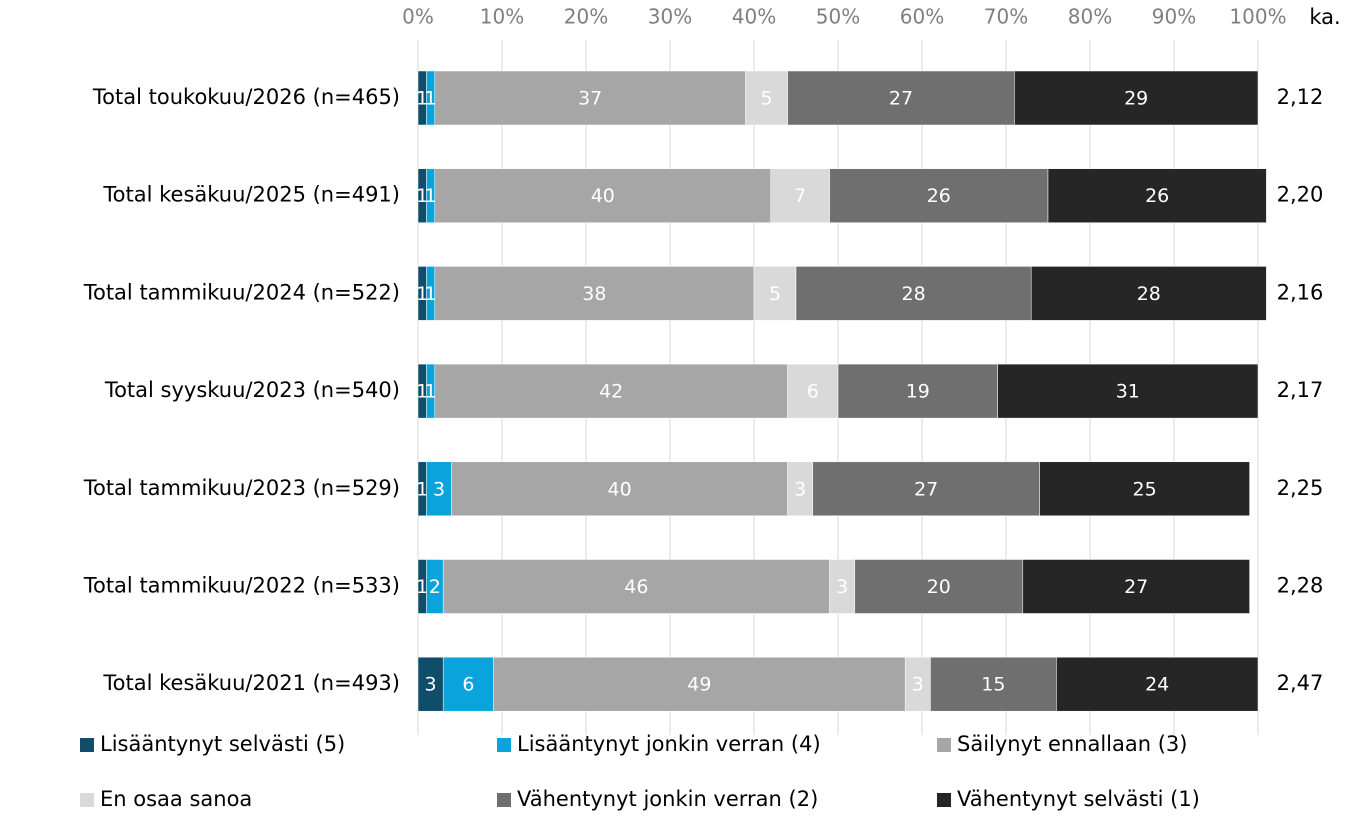  I want to click on legend-label: Vähentynyt selvästi (1), so click(1078, 799).